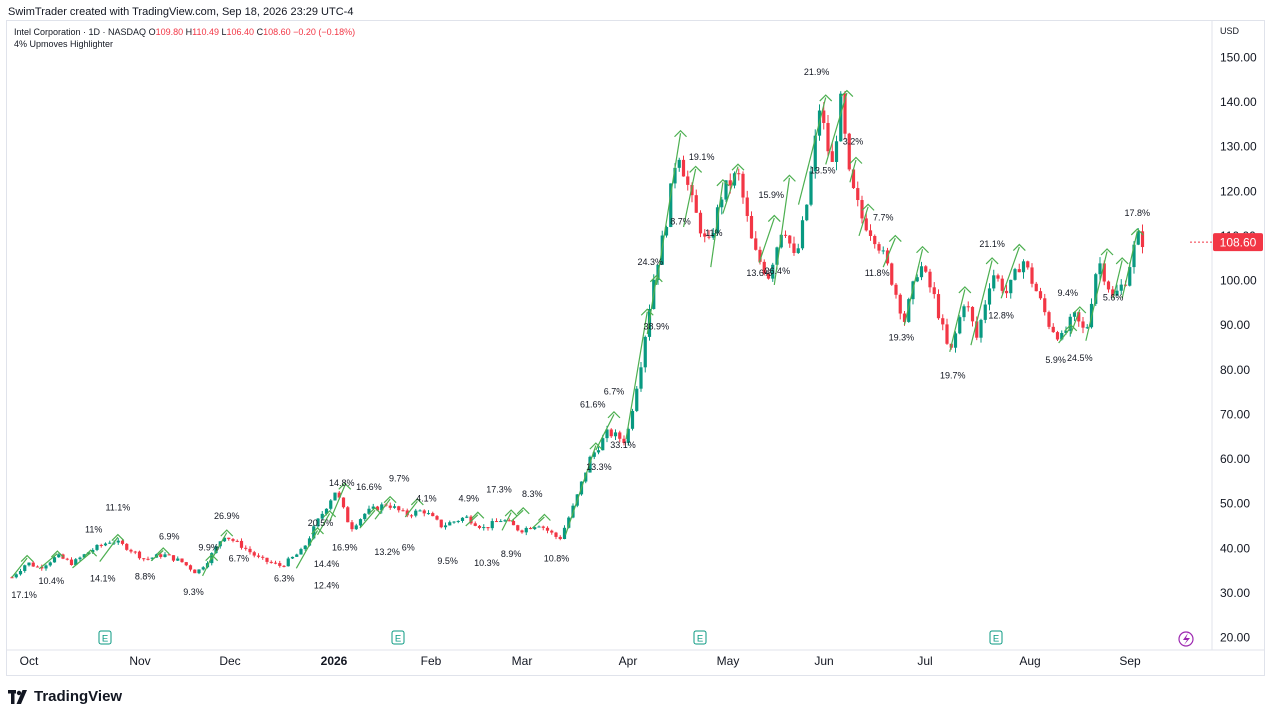  Describe the element at coordinates (80, 32) in the screenshot. I see `legend-symbol: Intel Corporation · 1D · NASDAQ` at that location.